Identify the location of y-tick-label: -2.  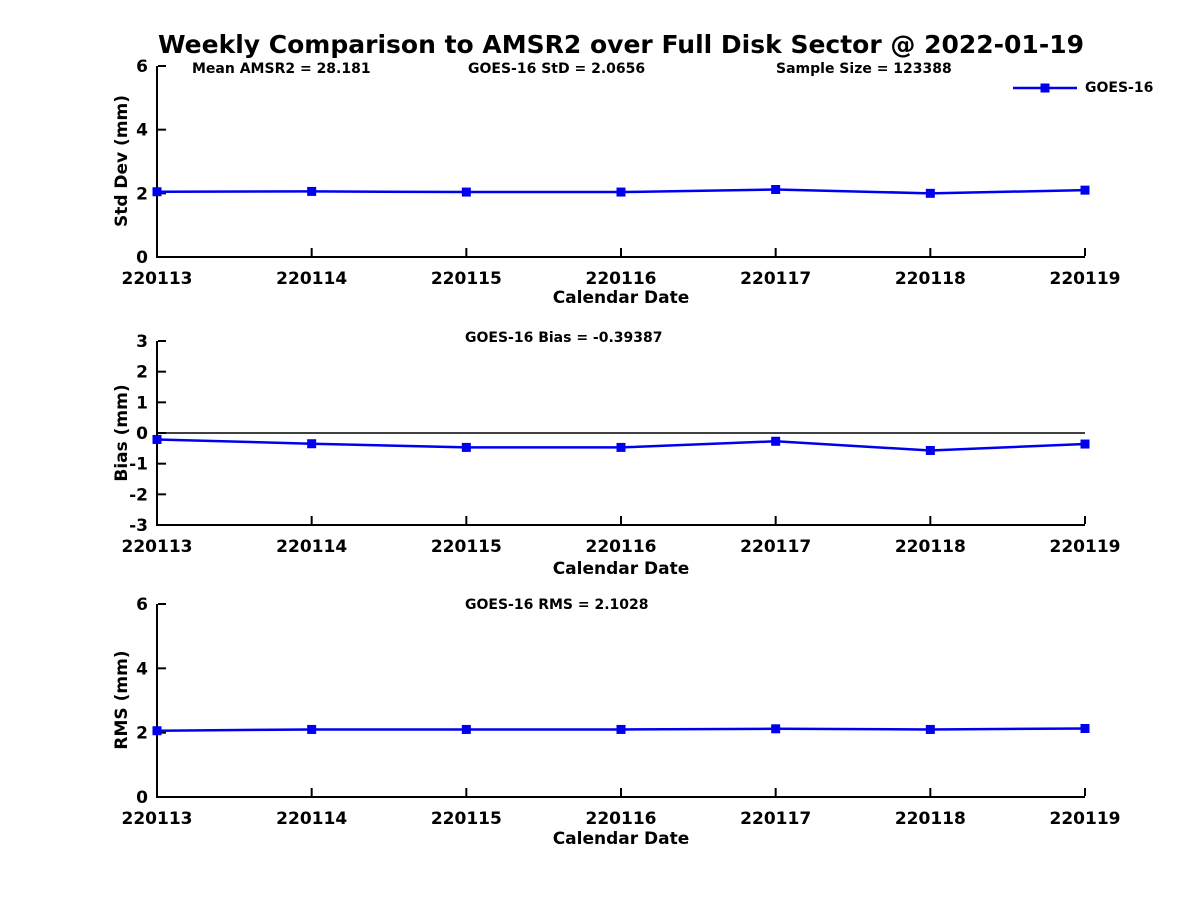
(138, 495).